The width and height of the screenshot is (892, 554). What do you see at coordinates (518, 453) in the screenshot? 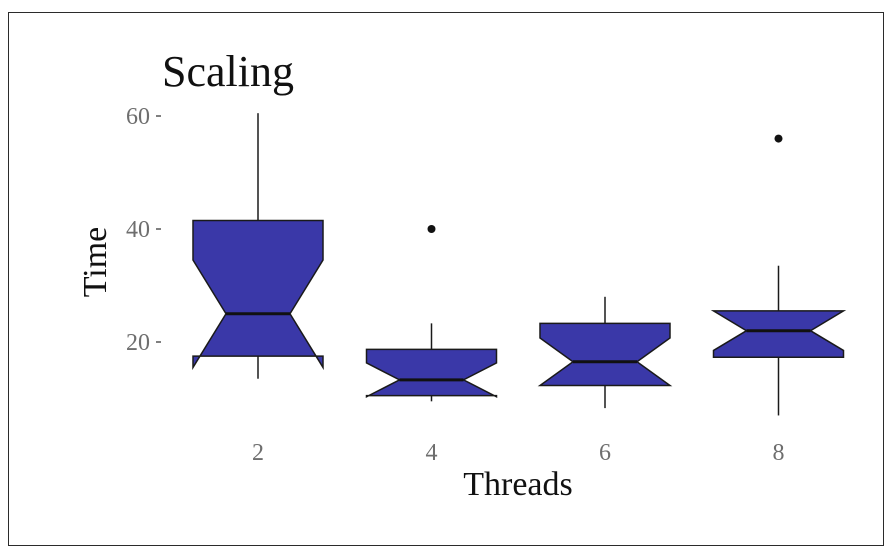
I see `x-axis: 2 4 6 8` at bounding box center [518, 453].